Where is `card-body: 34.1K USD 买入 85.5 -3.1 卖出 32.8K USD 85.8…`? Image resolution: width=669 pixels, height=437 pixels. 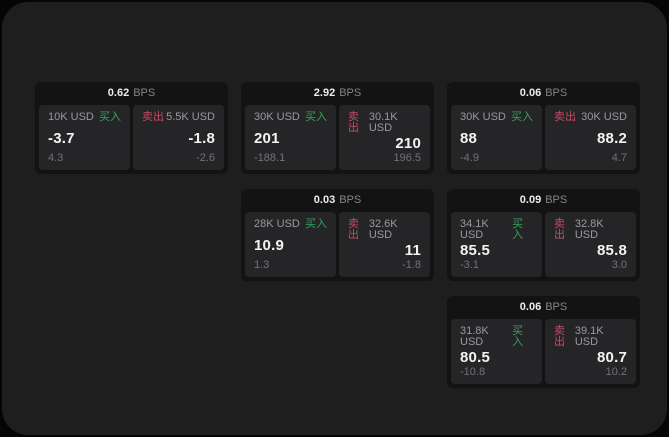
card-body: 34.1K USD 买入 85.5 -3.1 卖出 32.8K USD 85.8… is located at coordinates (543, 246).